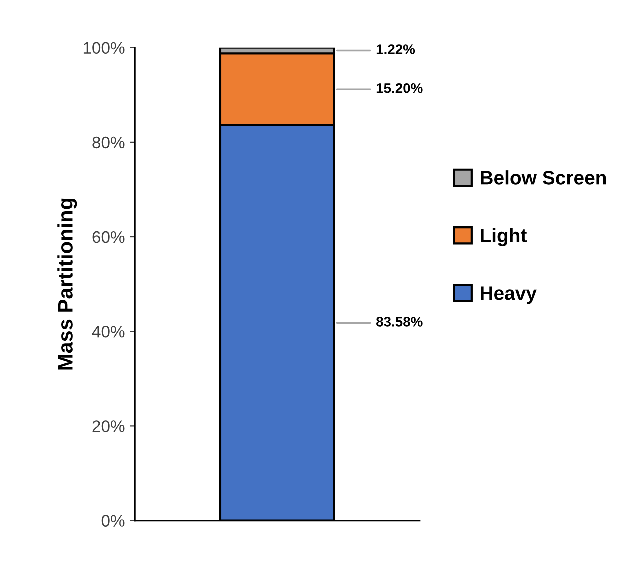 This screenshot has width=640, height=563. Describe the element at coordinates (108, 237) in the screenshot. I see `y-tick-label: 60%` at that location.